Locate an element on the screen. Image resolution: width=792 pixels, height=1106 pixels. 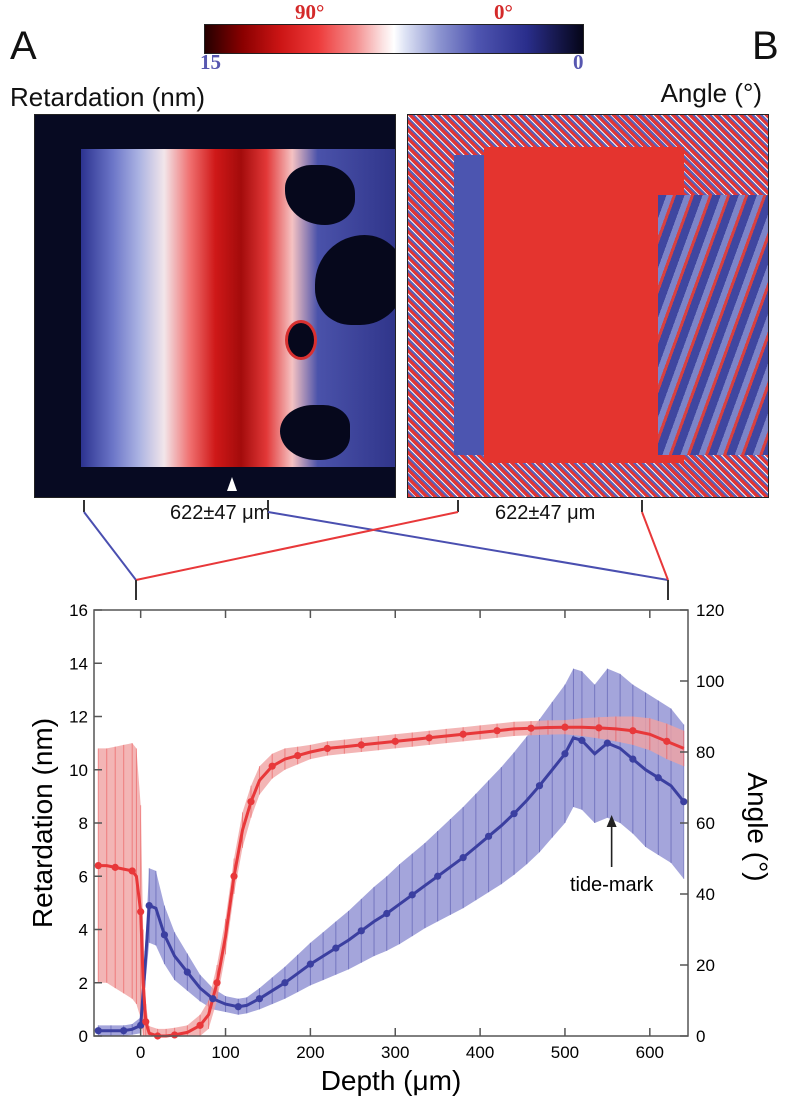
tide-mark-label: tide-mark is located at coordinates (612, 885).